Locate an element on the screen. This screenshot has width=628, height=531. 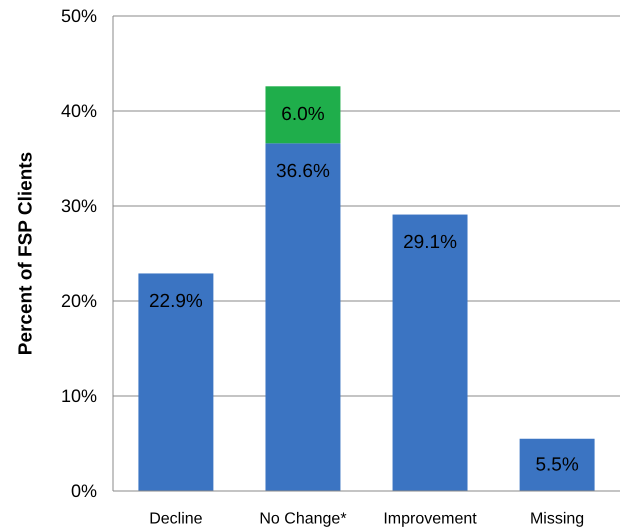
data-label: 36.6% is located at coordinates (303, 171).